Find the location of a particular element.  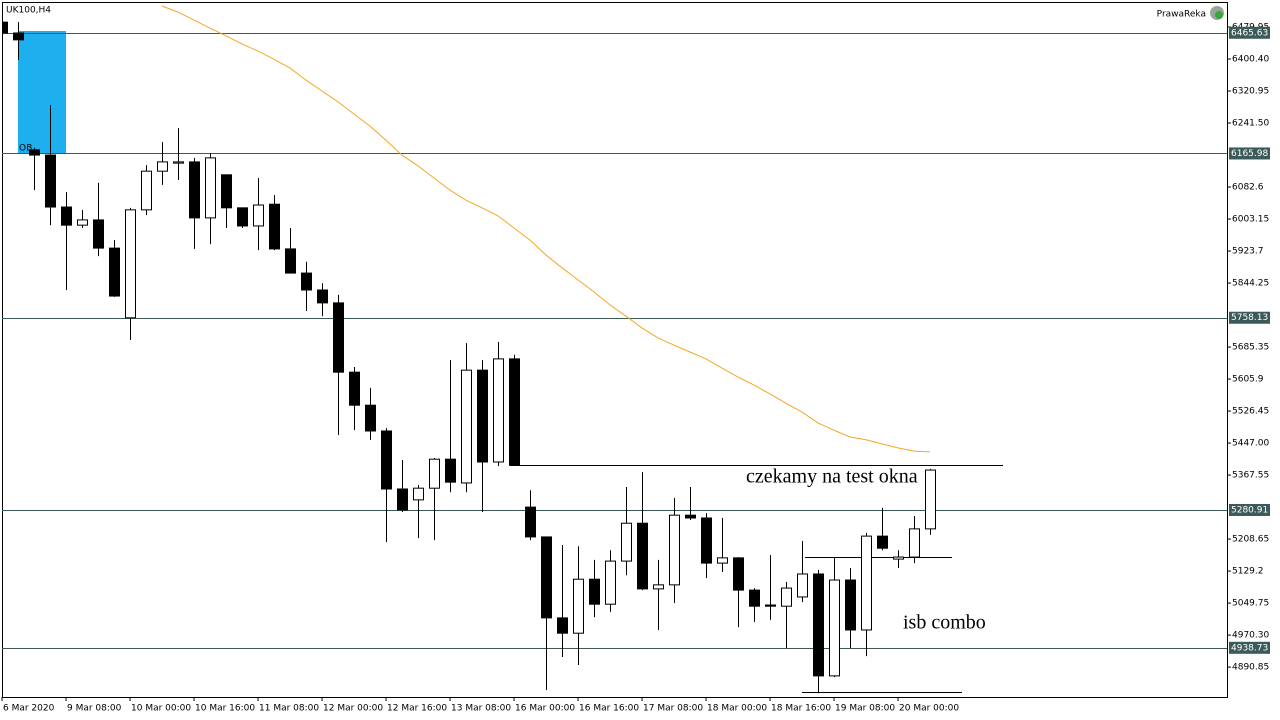

y-tick-label: 6320.95 is located at coordinates (1250, 92).